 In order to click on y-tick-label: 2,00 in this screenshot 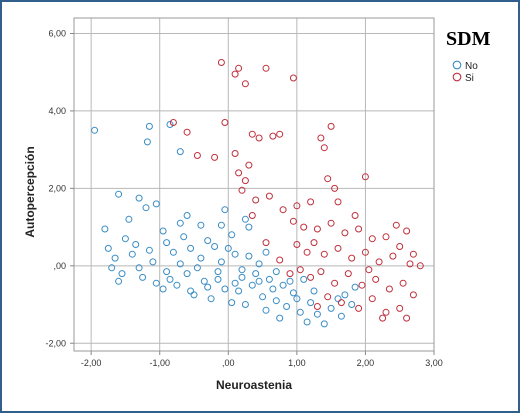, I will do `click(57, 188)`.